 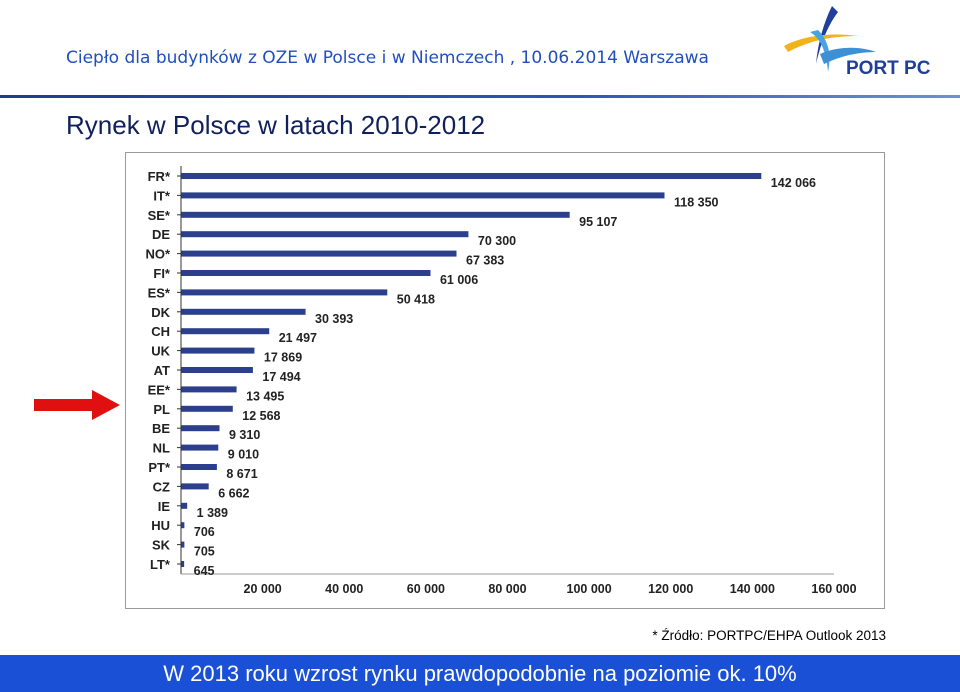 I want to click on x-tick-label: 20 000, so click(x=263, y=589).